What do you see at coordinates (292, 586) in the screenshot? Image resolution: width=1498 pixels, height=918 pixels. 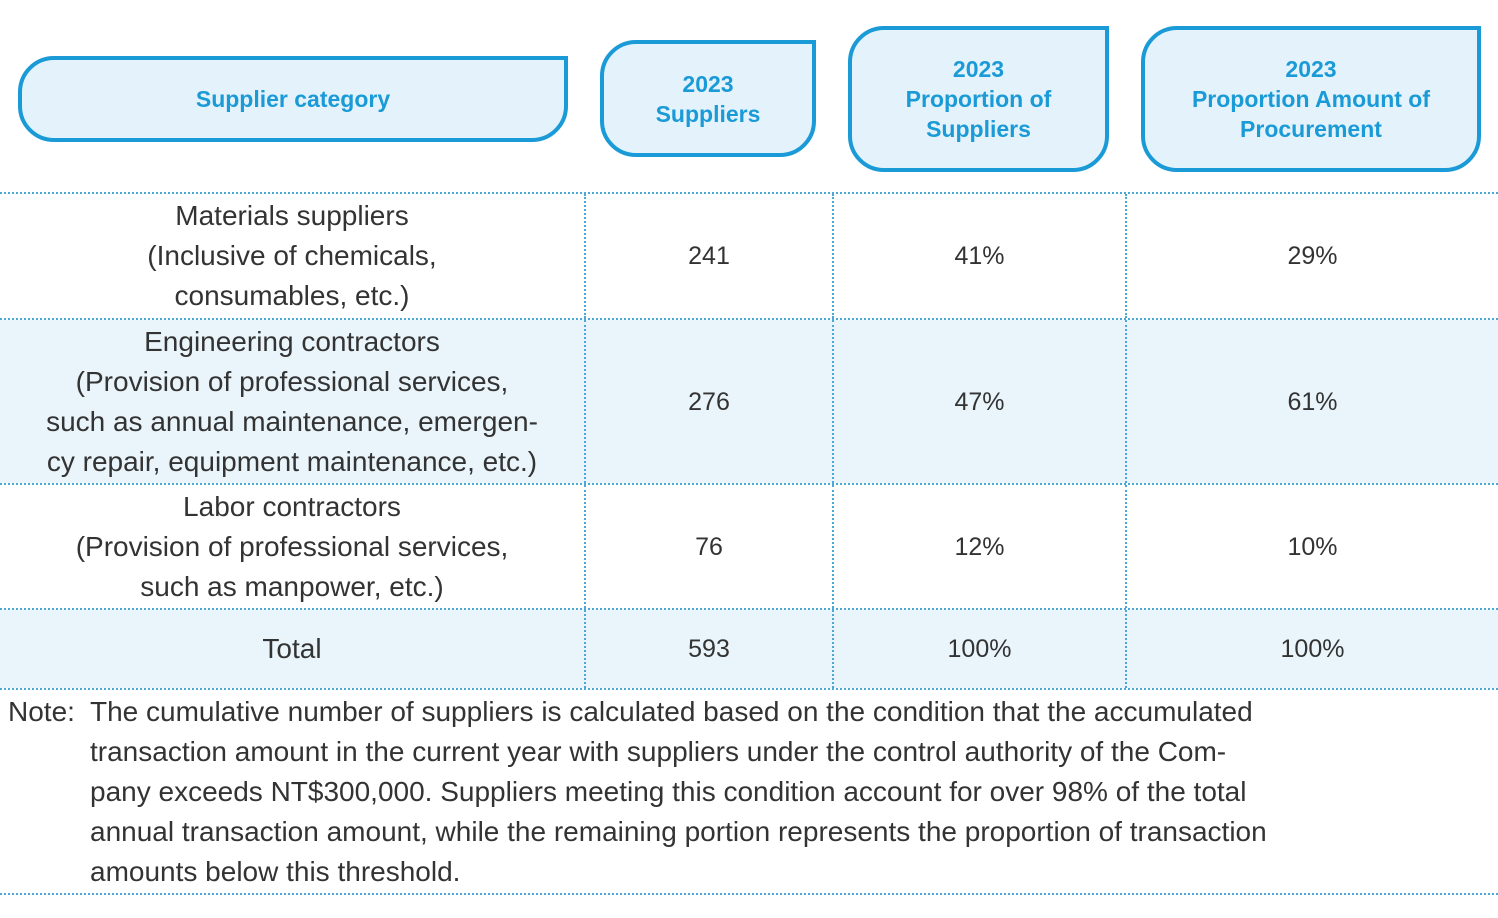 I see `category-desc: such as manpower, etc.)` at bounding box center [292, 586].